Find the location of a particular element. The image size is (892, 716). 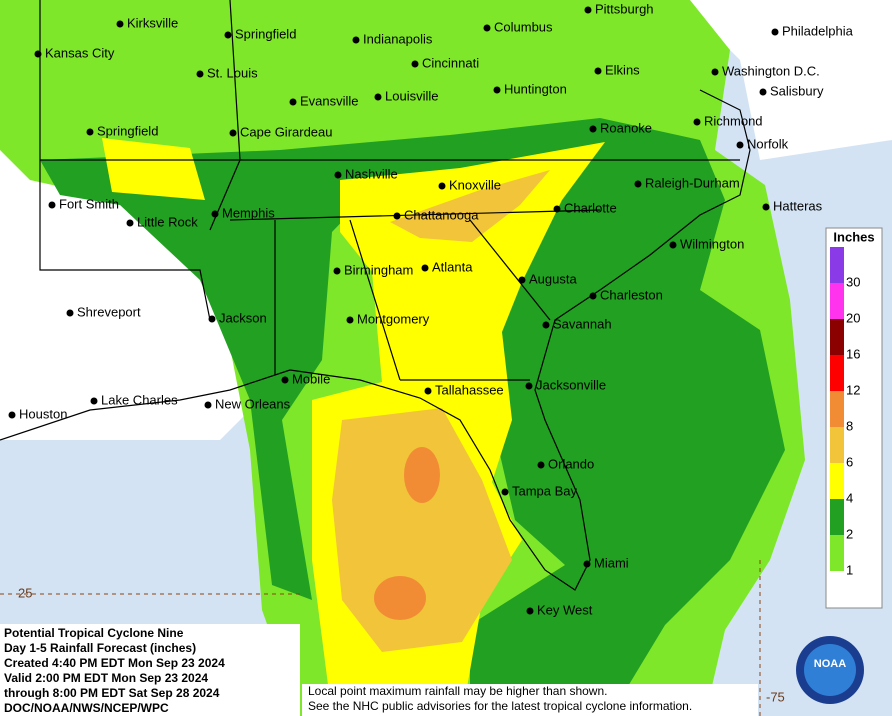

city-label: Charlotte is located at coordinates (590, 207).